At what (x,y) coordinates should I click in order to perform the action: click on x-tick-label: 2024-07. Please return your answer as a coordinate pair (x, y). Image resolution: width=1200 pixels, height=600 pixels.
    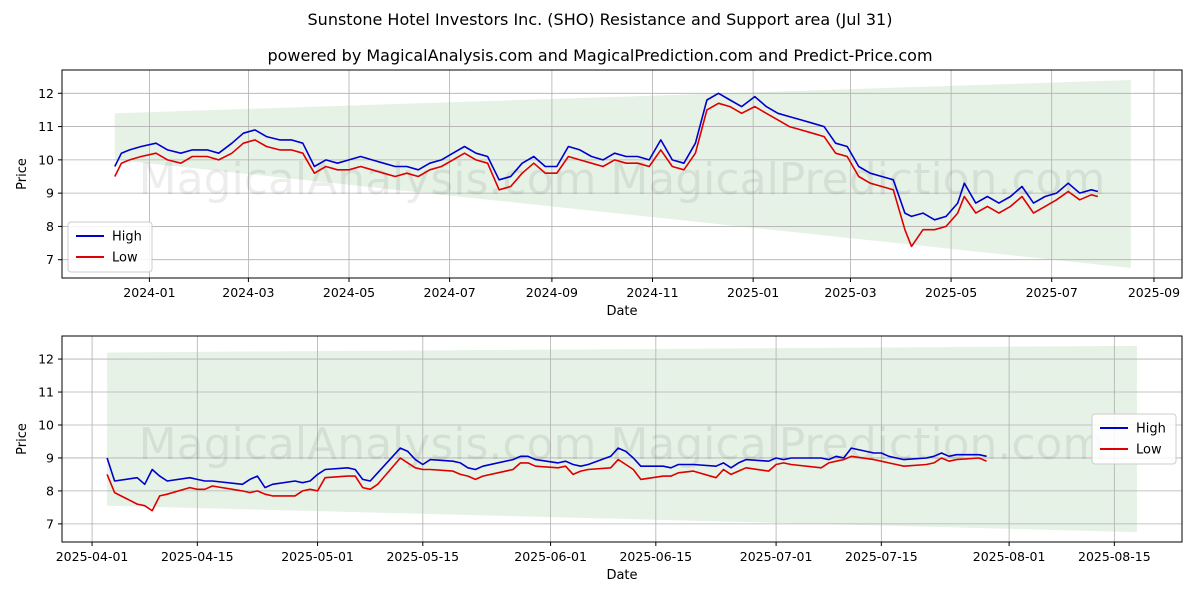
    Looking at the image, I should click on (450, 292).